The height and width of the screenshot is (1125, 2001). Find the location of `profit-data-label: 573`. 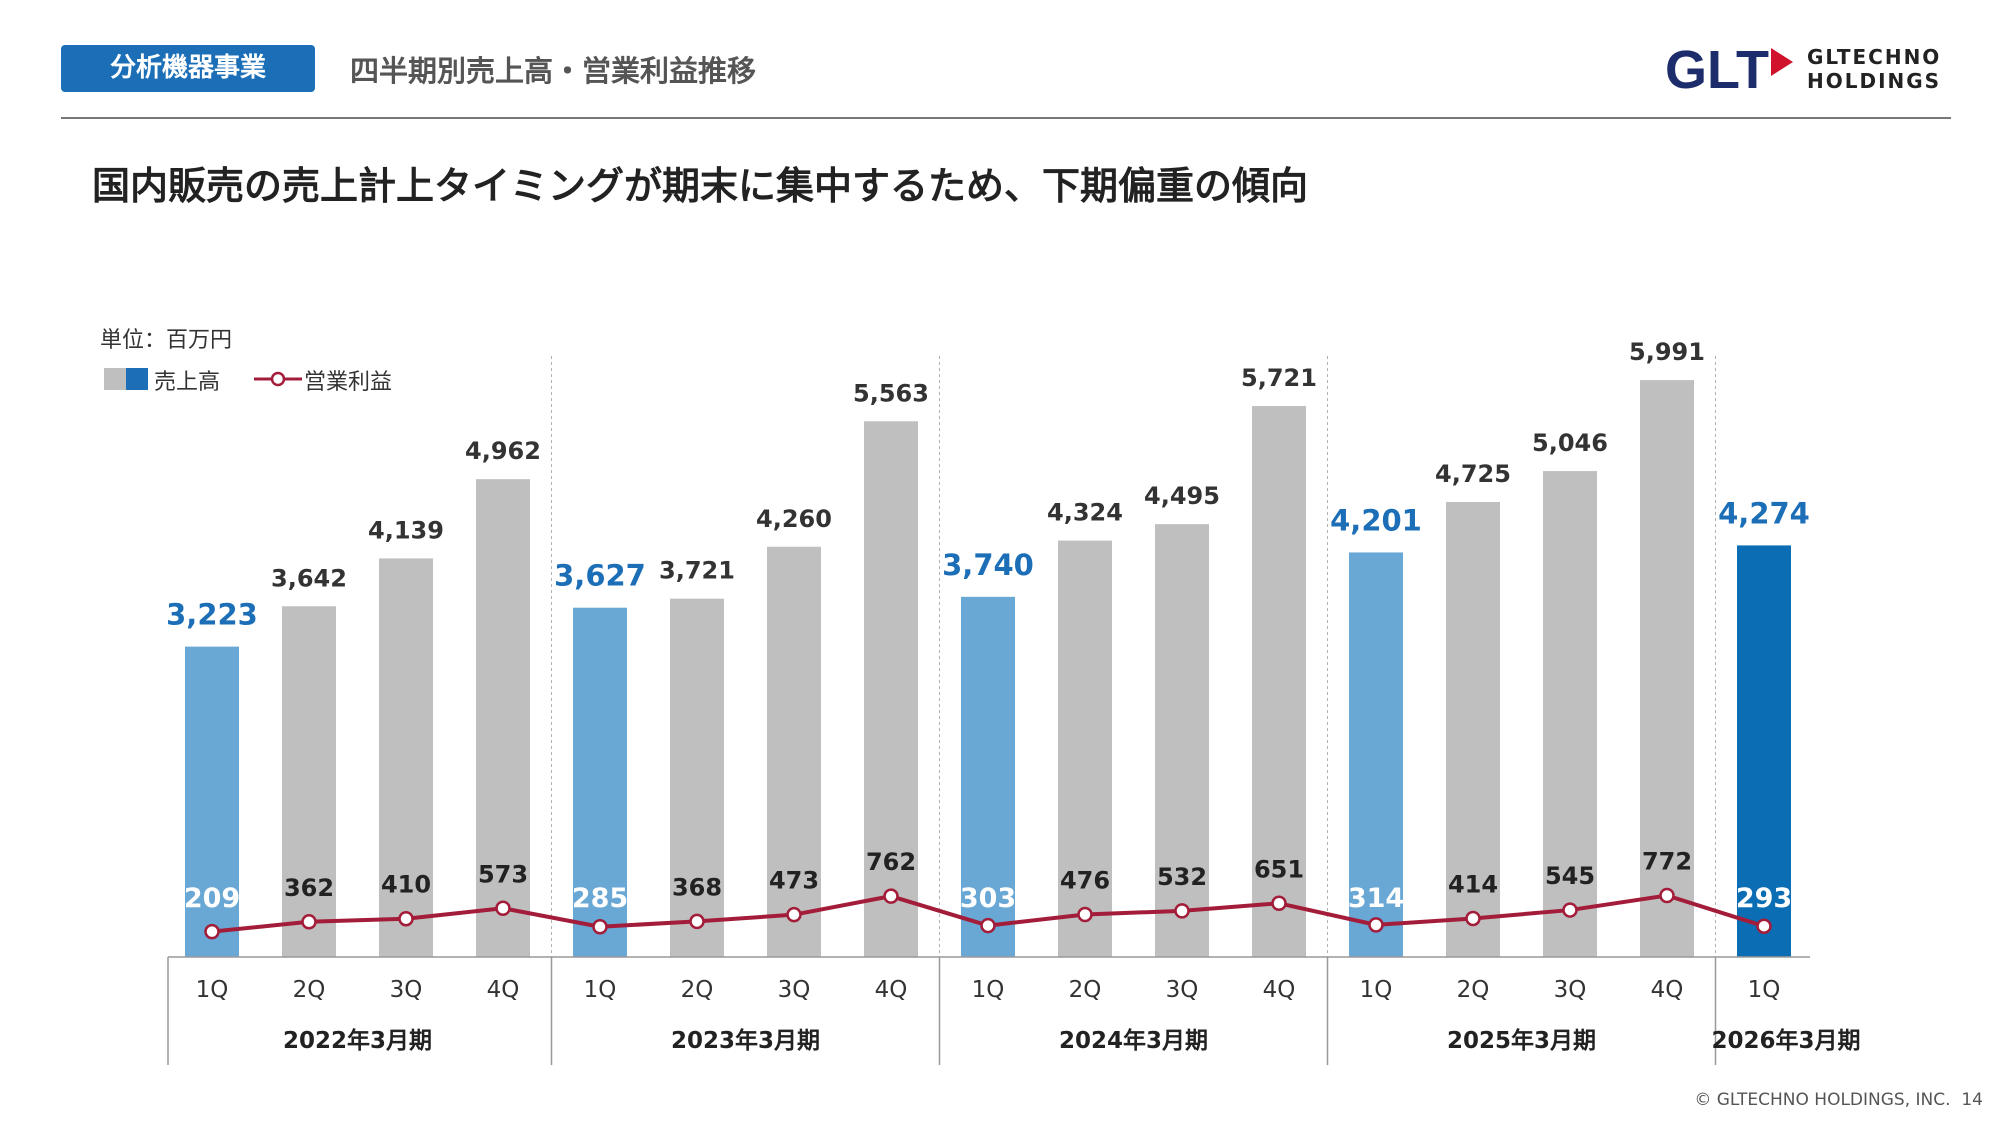

profit-data-label: 573 is located at coordinates (503, 874).